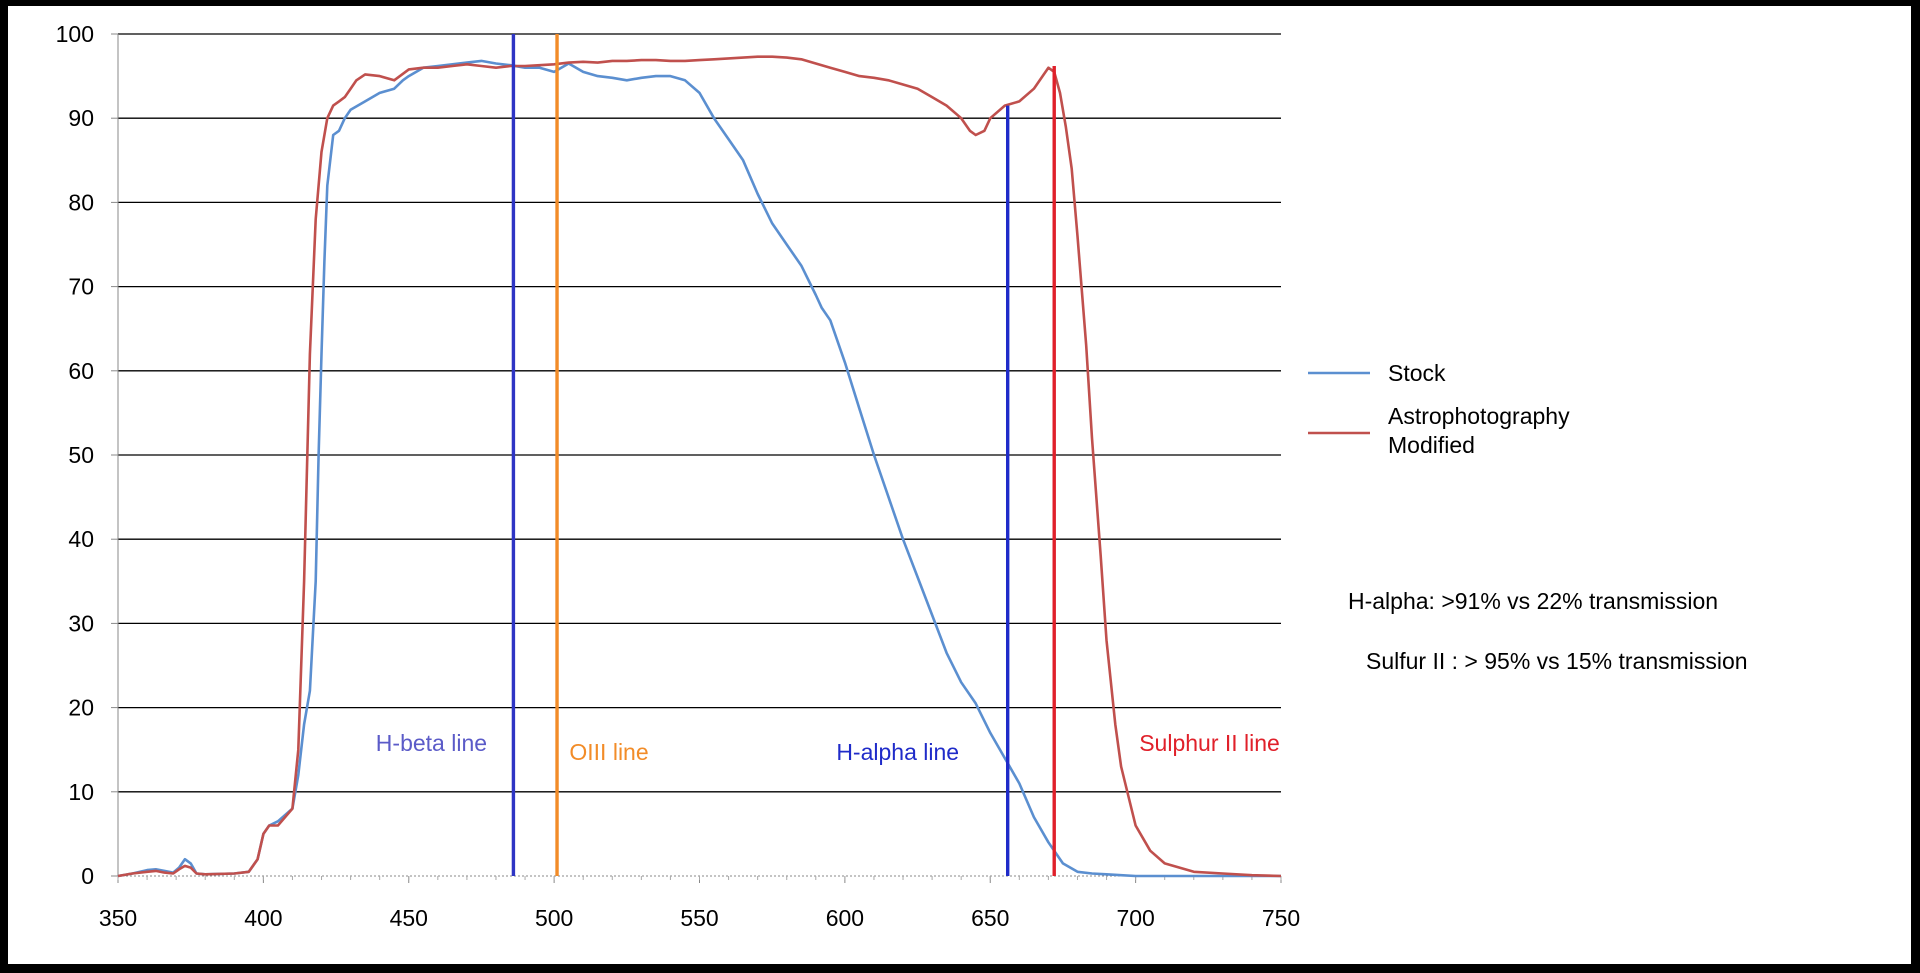  Describe the element at coordinates (608, 752) in the screenshot. I see `reference-line-label: OIII line` at that location.